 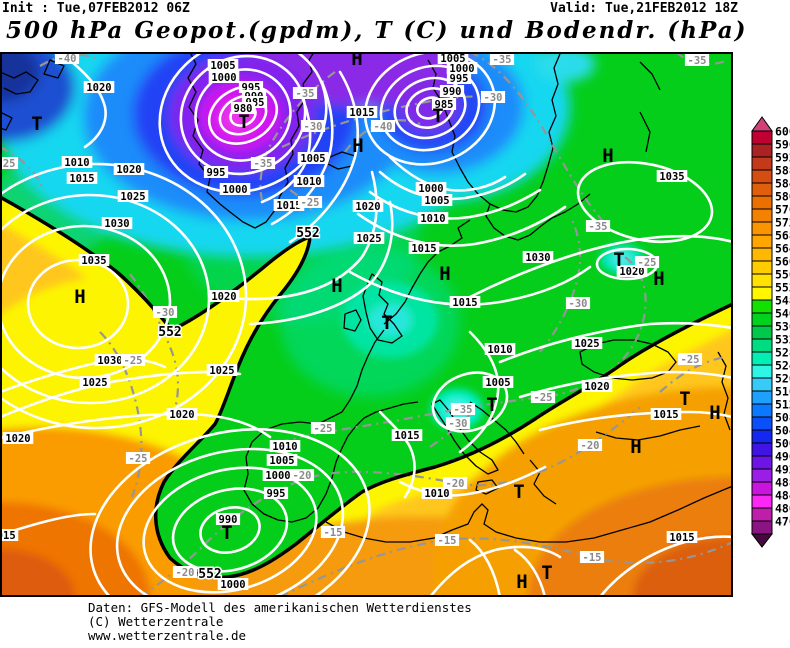 What do you see at coordinates (538, 217) in the screenshot?
I see `coast-baltic` at bounding box center [538, 217].